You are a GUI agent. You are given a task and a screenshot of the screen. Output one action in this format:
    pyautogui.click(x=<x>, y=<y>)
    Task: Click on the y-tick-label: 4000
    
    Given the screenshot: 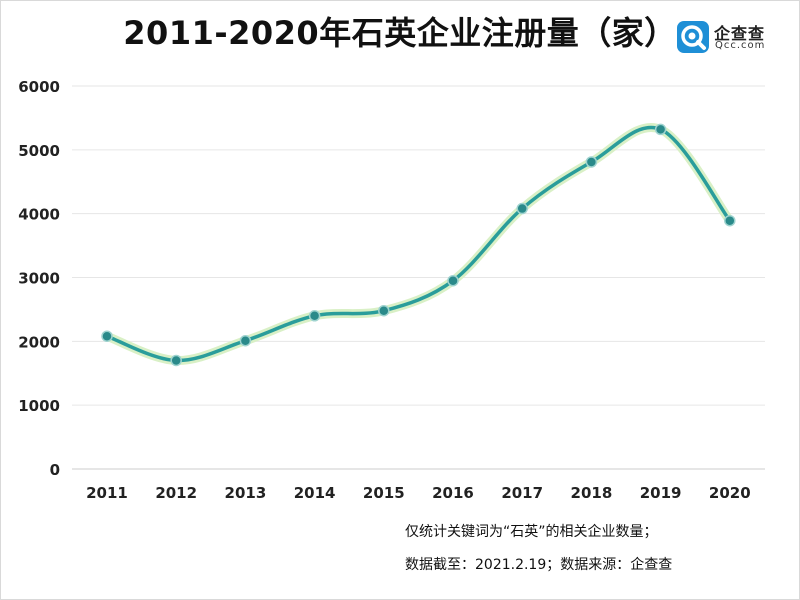 What is the action you would take?
    pyautogui.click(x=39, y=215)
    